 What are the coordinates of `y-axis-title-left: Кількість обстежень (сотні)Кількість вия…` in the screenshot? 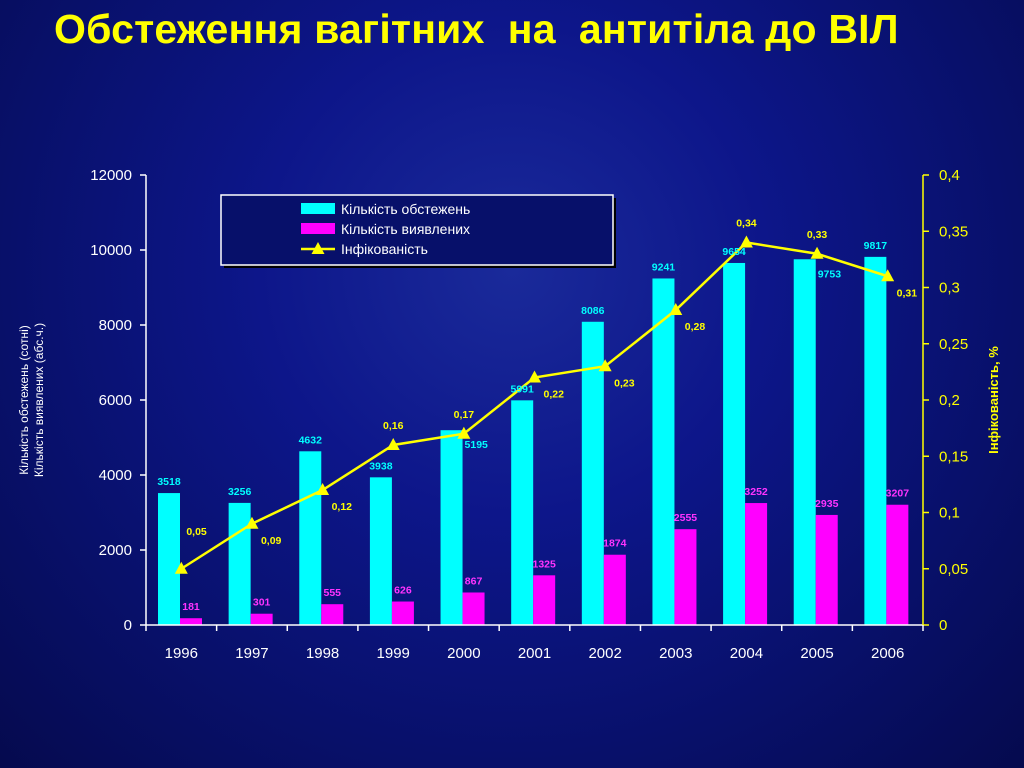 It's located at (31, 400).